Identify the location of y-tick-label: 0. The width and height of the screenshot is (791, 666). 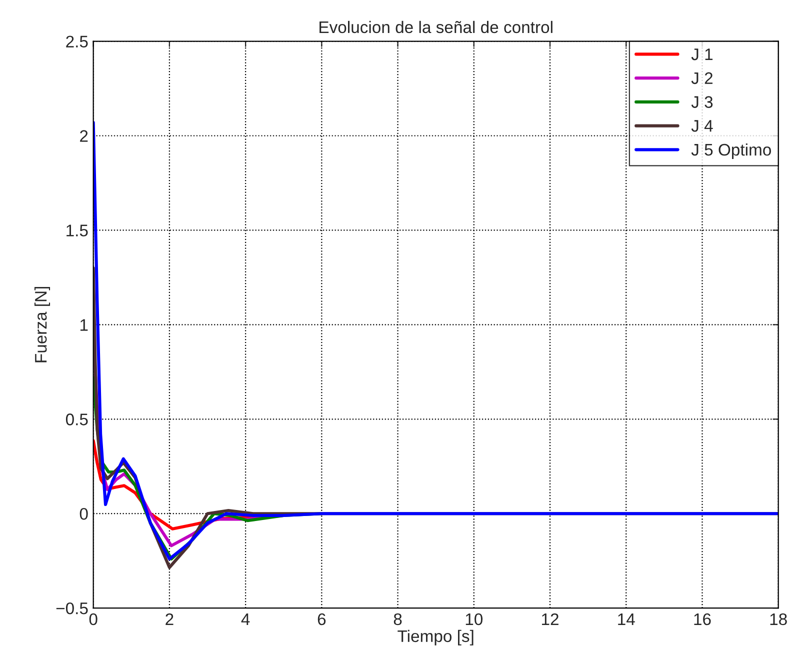
(84, 514).